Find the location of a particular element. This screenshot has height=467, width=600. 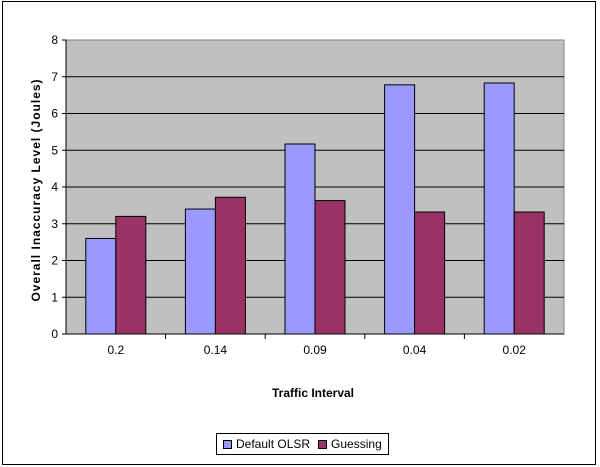

legend-label: Default OLSR is located at coordinates (273, 444).